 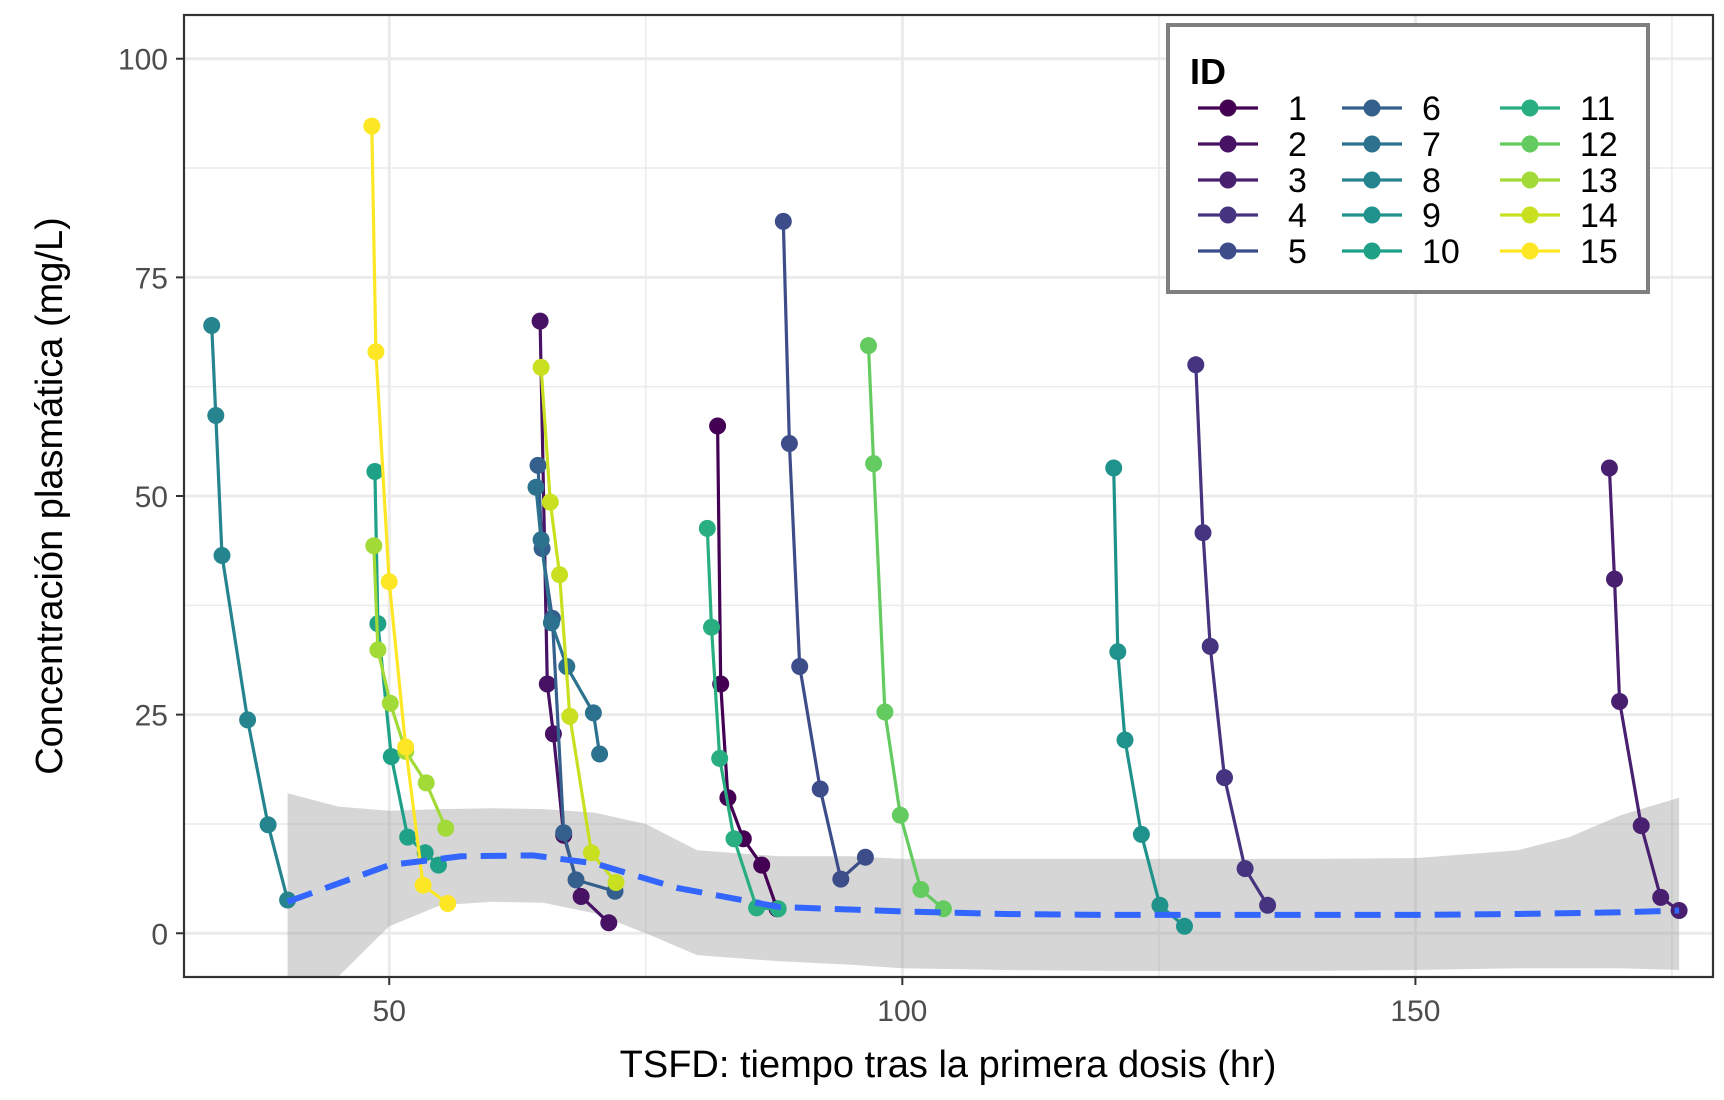 What do you see at coordinates (1415, 1011) in the screenshot?
I see `x-tick-label: 150` at bounding box center [1415, 1011].